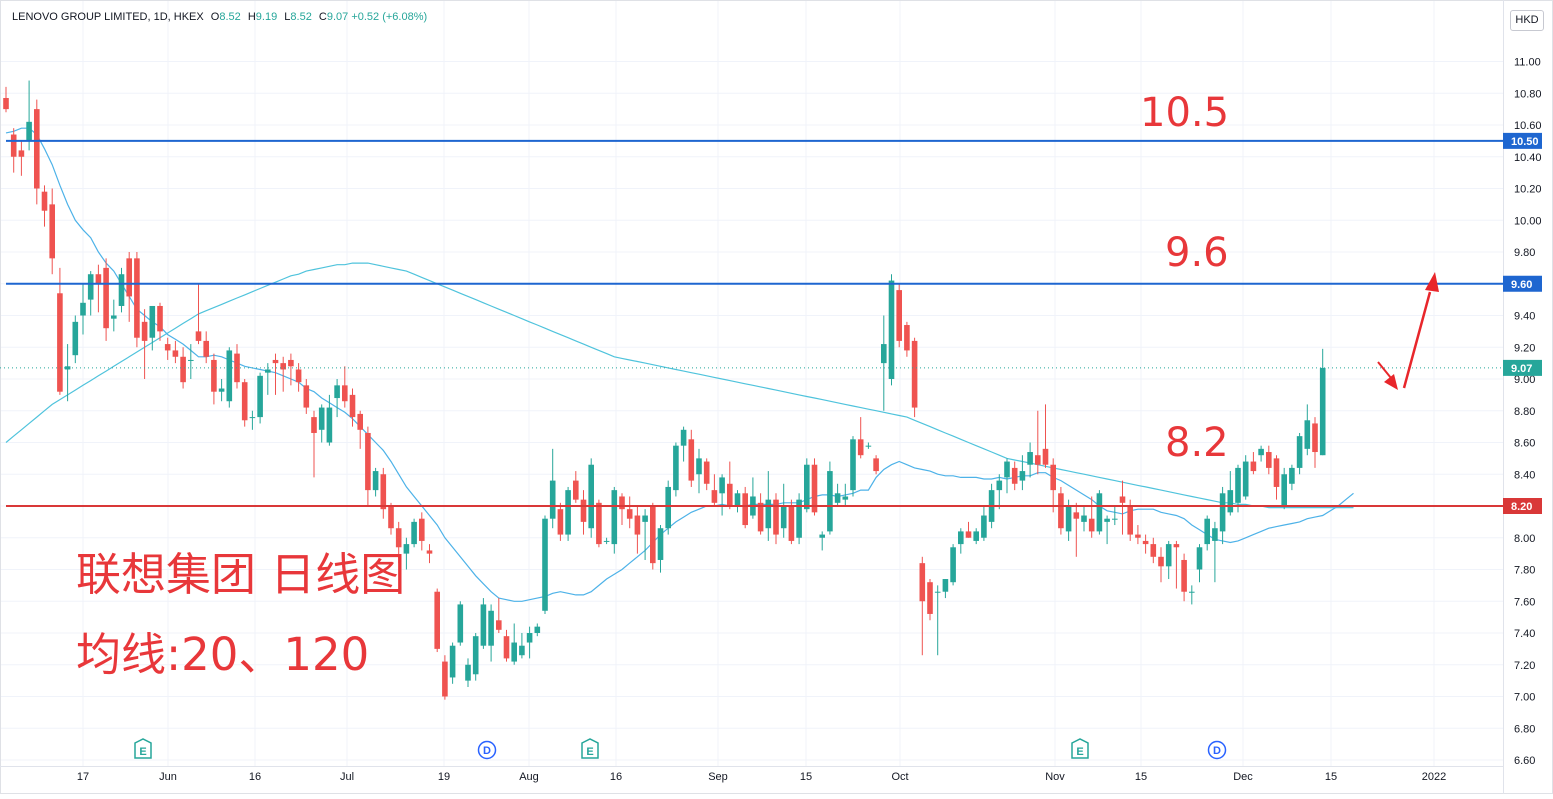 This screenshot has width=1553, height=799. What do you see at coordinates (215, 17) in the screenshot?
I see `open-label: O` at bounding box center [215, 17].